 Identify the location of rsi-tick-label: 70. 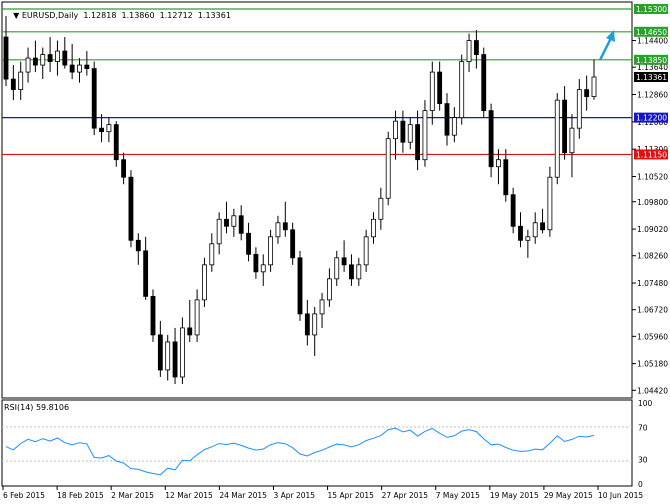
(643, 427).